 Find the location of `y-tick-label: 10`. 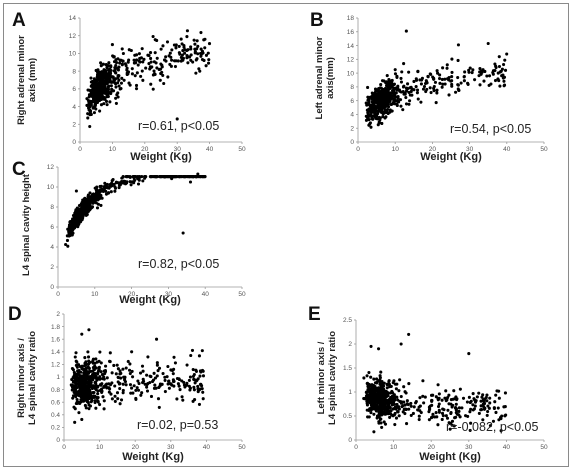

y-tick-label: 10 is located at coordinates (51, 187).